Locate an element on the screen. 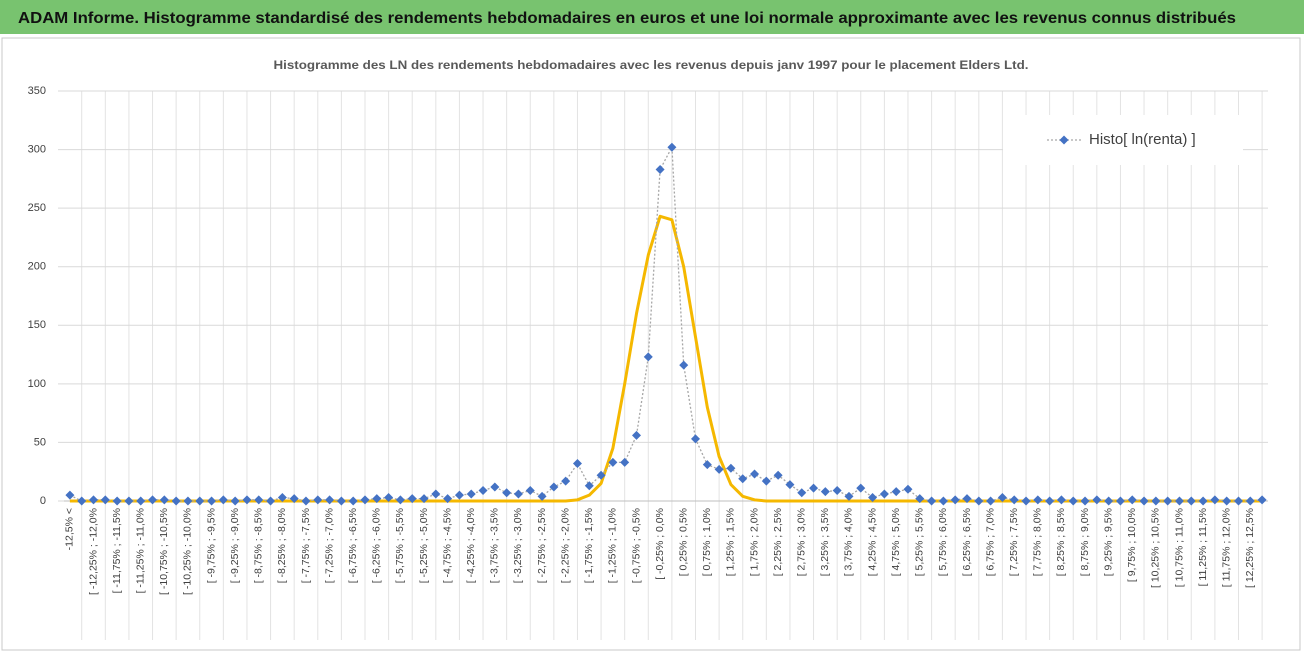 Image resolution: width=1304 pixels, height=653 pixels. x-tick-label: [ 10,25% ; 10,5% is located at coordinates (1156, 548).